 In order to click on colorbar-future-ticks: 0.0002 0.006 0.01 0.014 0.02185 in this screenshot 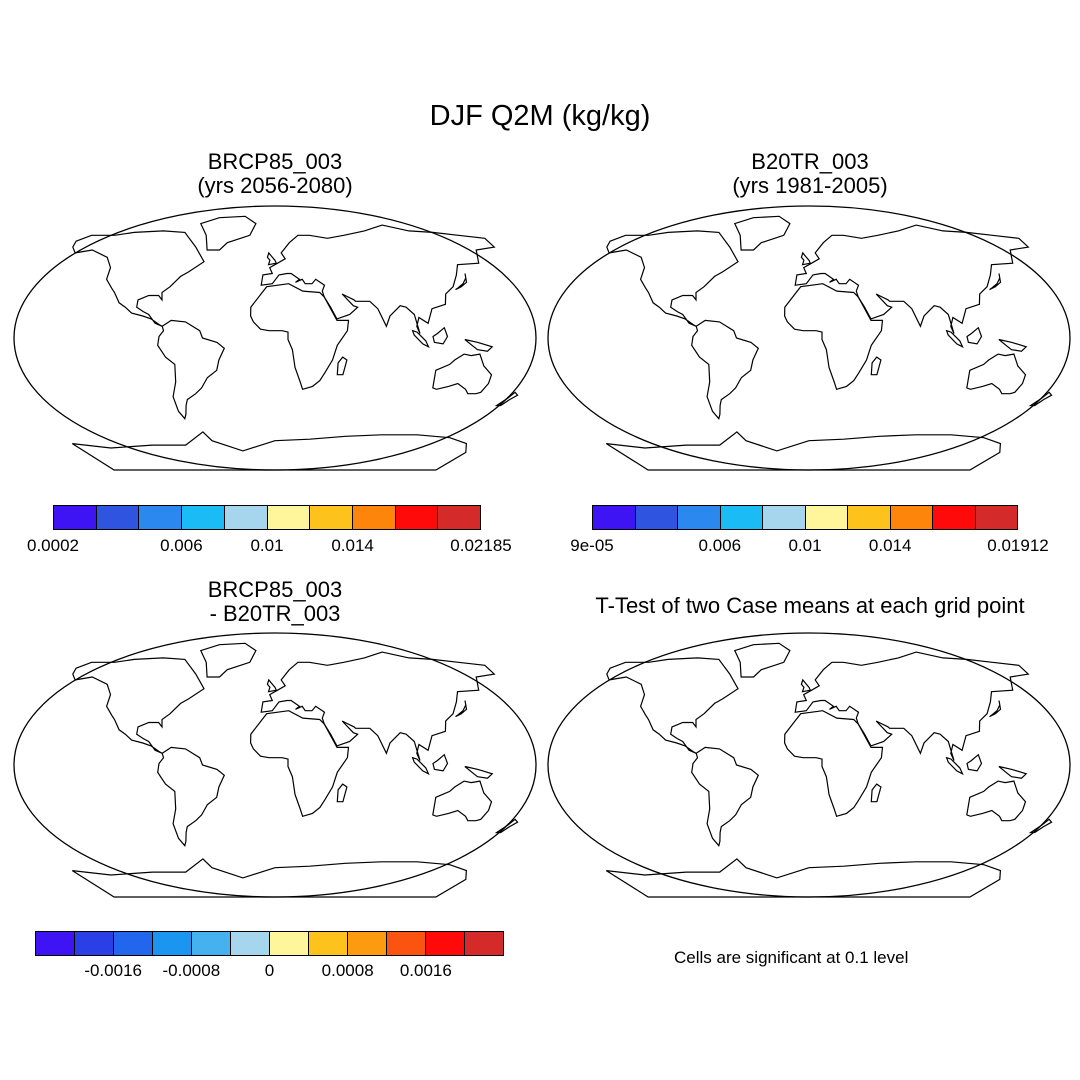, I will do `click(269, 546)`.